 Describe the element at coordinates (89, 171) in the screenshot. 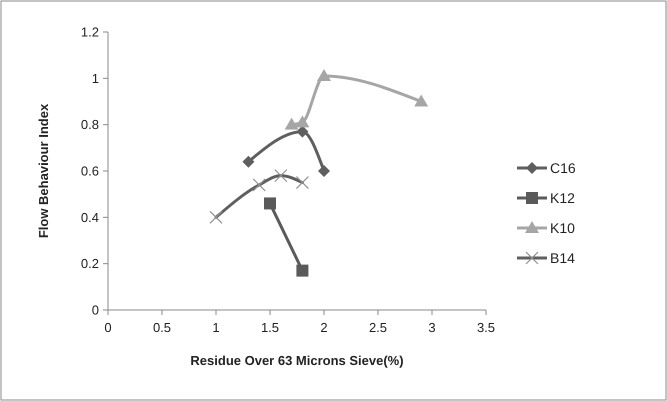

I see `y-tick-label: 0.6` at that location.